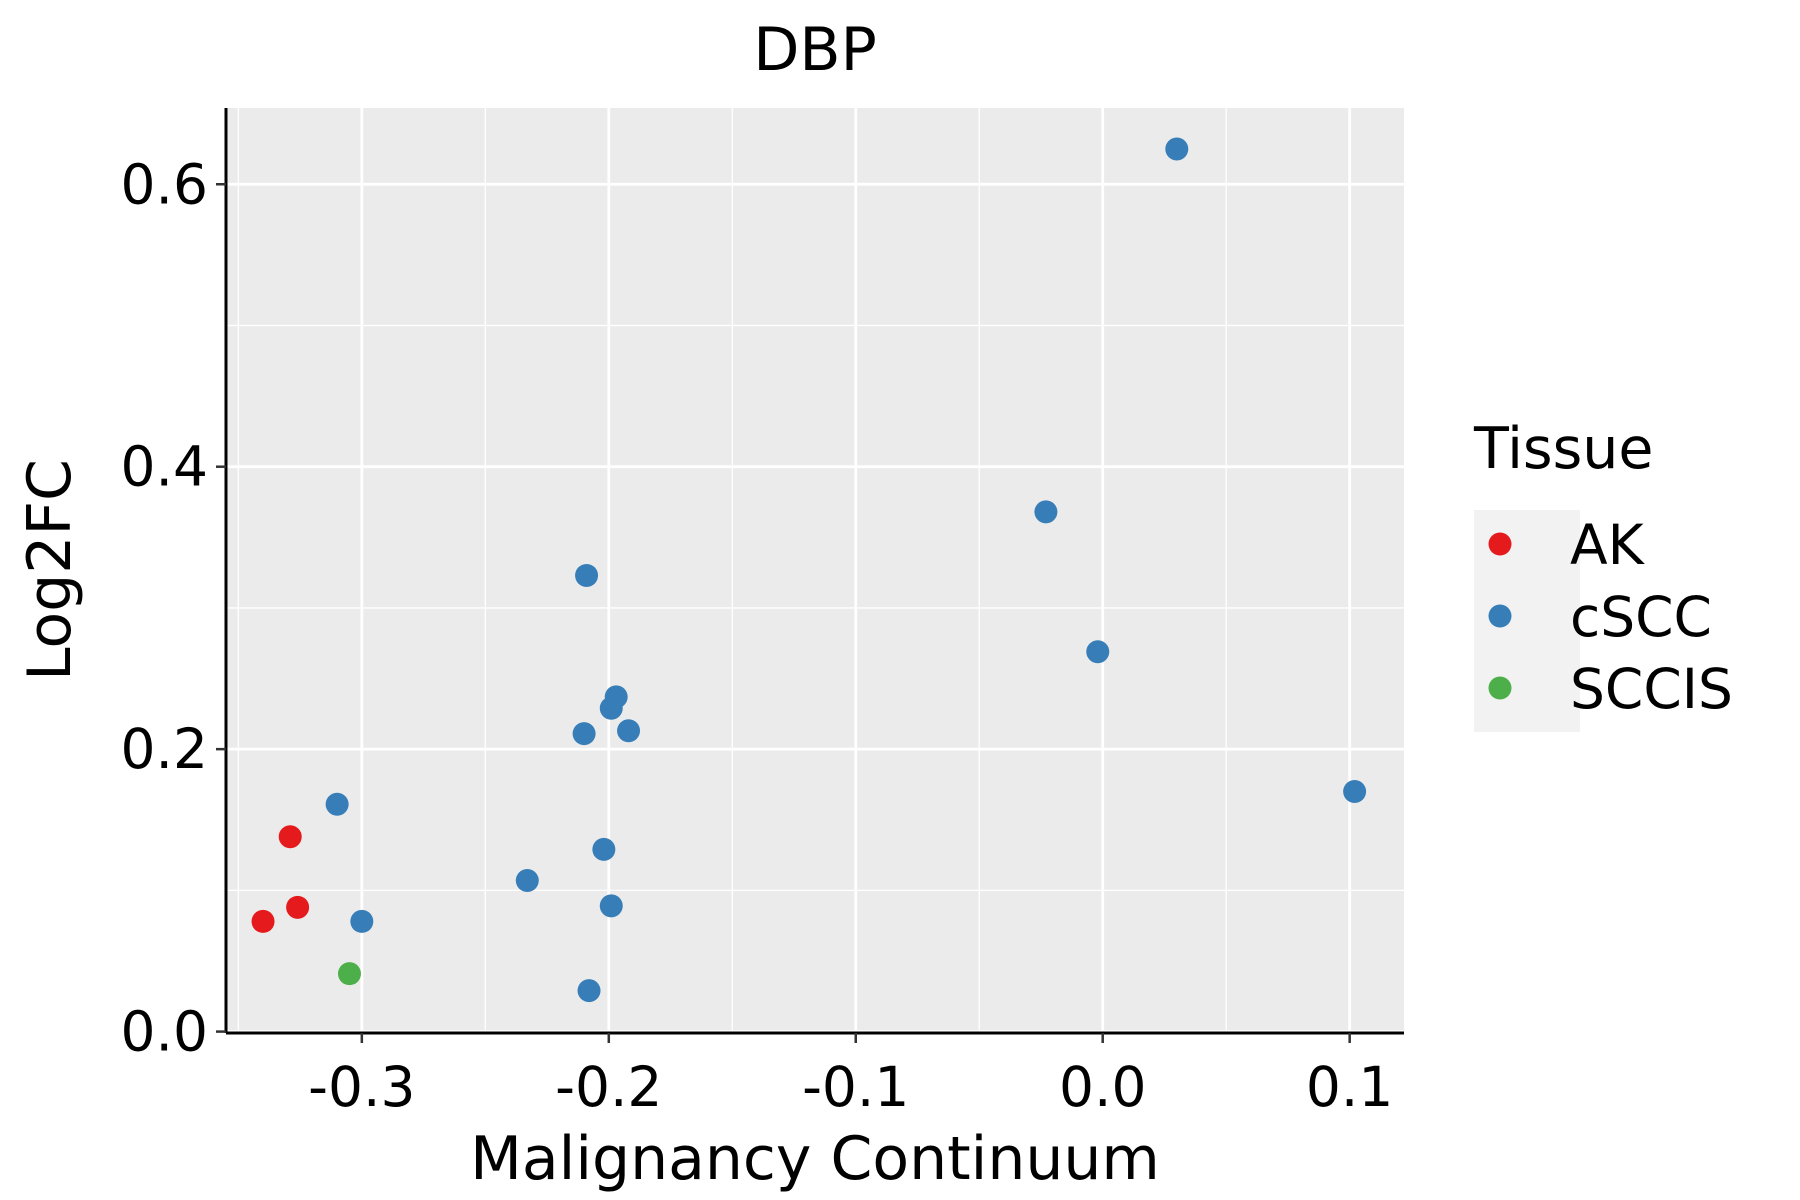 This screenshot has height=1200, width=1800. Describe the element at coordinates (1641, 617) in the screenshot. I see `legend-label: cSCC` at that location.